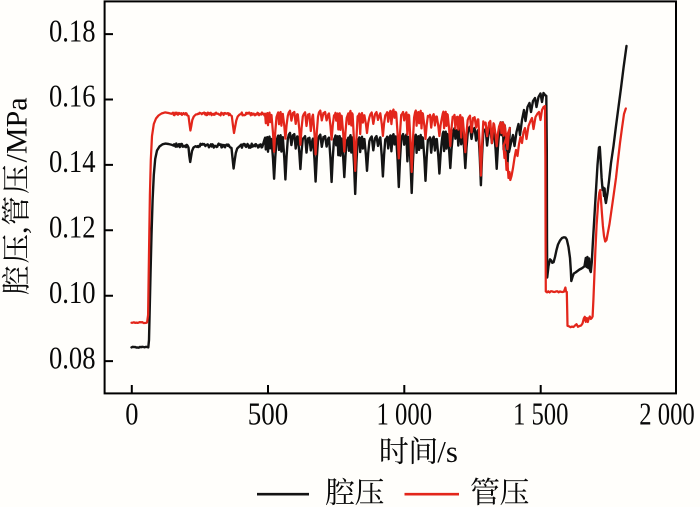  I want to click on svg-text: 0.16, so click(72, 96).